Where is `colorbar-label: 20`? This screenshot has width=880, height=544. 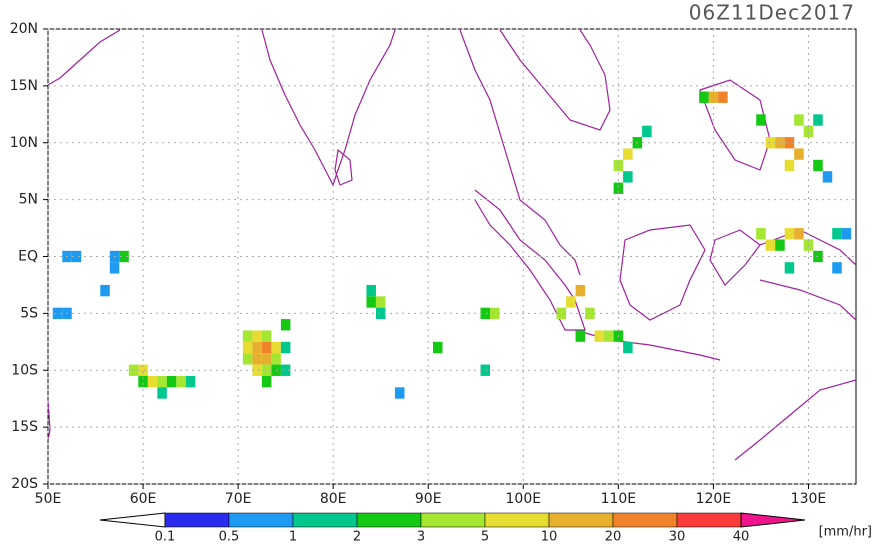 colorbar-label: 20 is located at coordinates (613, 537).